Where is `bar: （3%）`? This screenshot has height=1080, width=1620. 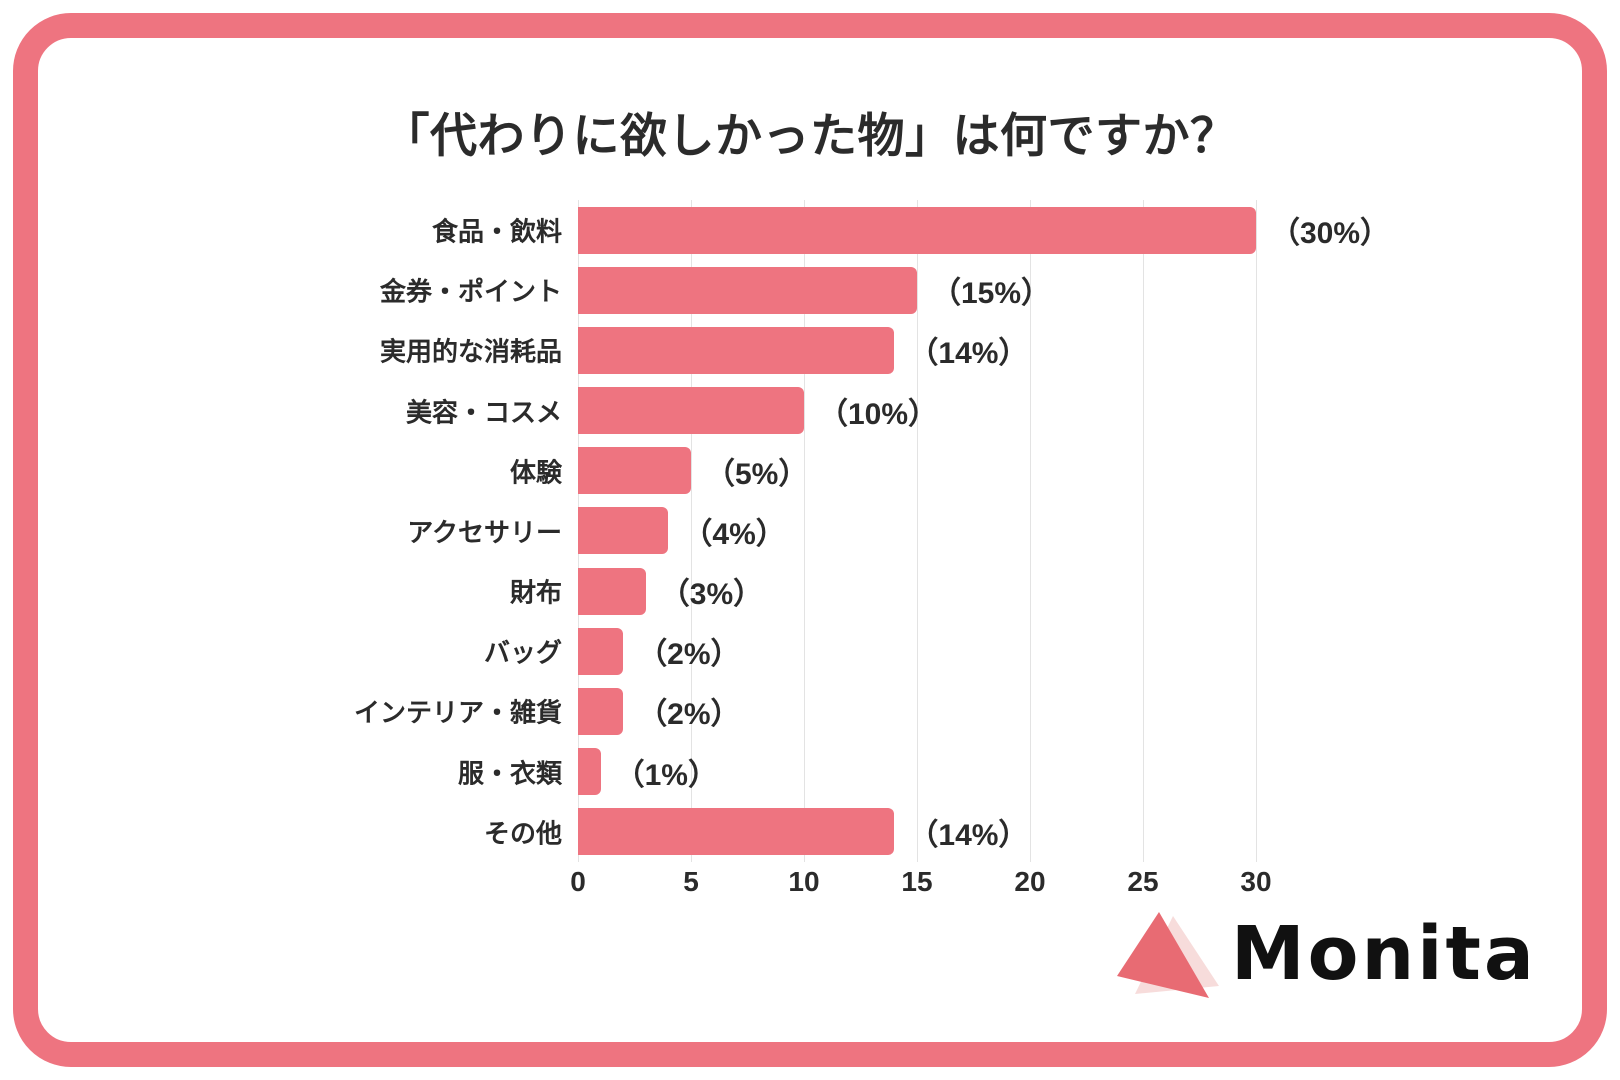 bar: （3%） is located at coordinates (670, 591).